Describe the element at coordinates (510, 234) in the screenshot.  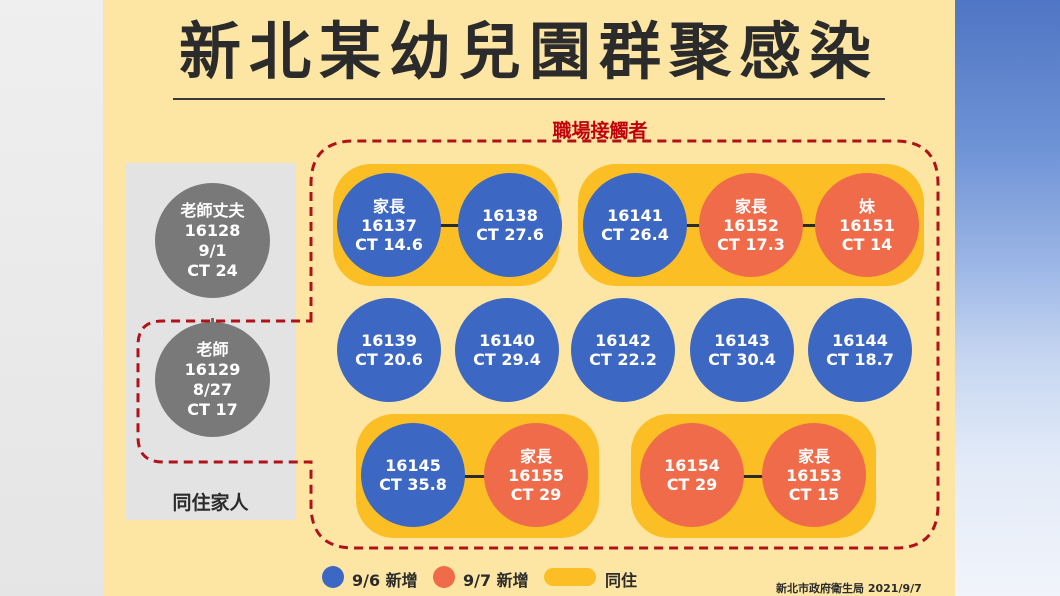
I see `case-ct: CT 27.6` at that location.